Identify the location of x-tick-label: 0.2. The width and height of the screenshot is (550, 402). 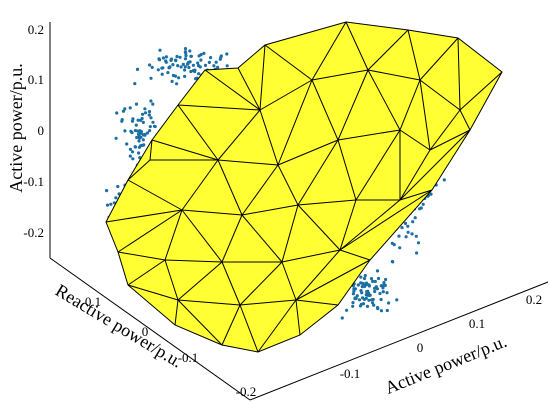
(534, 299).